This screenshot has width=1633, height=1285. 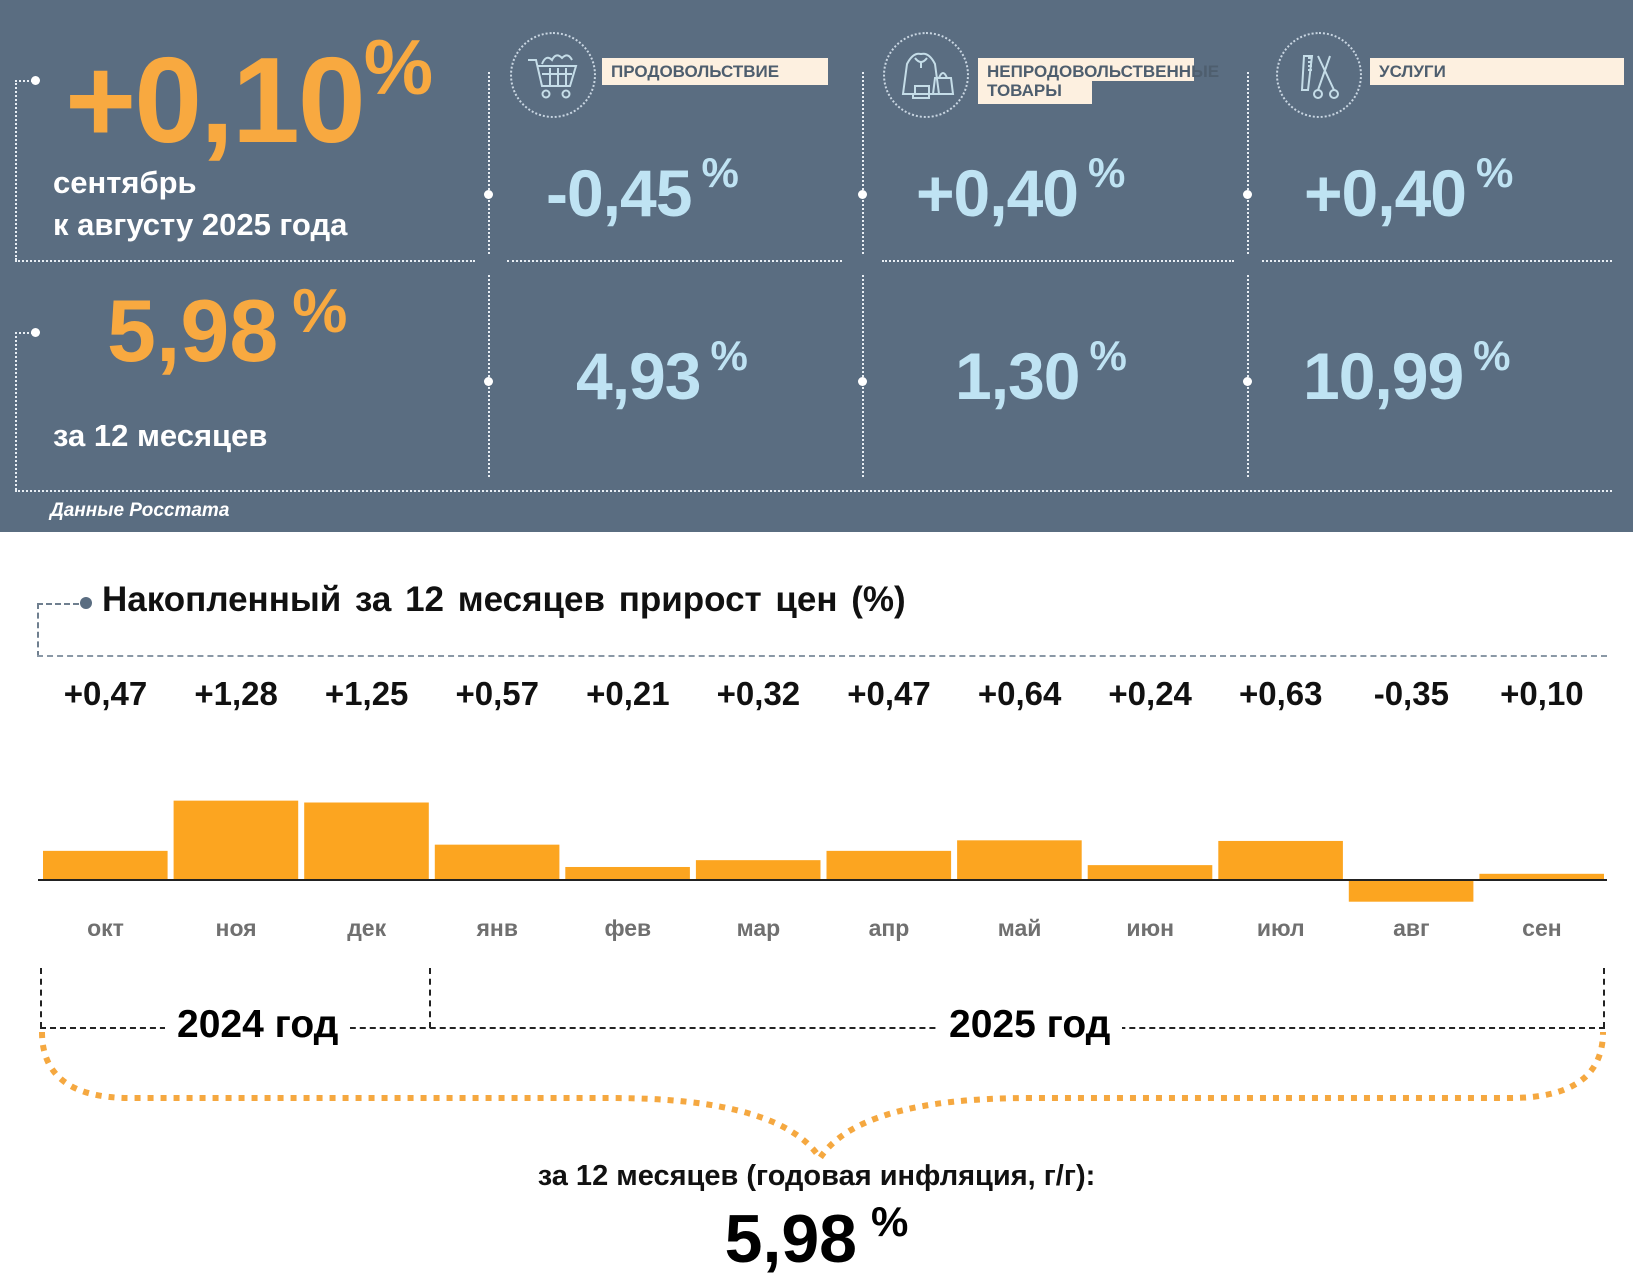 What do you see at coordinates (1497, 71) in the screenshot?
I see `category-label-services: УСЛУГИ` at bounding box center [1497, 71].